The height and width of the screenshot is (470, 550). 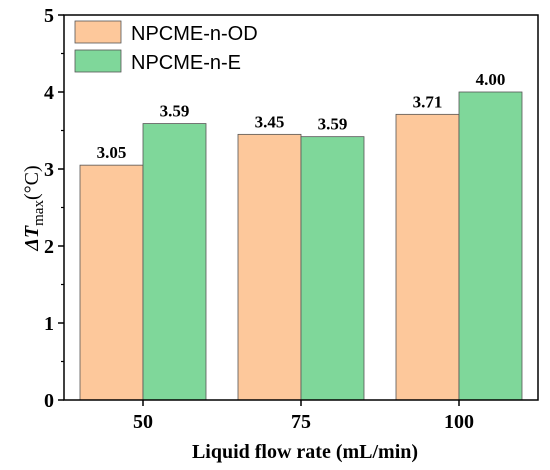 What do you see at coordinates (143, 422) in the screenshot?
I see `x-tick-label: 50` at bounding box center [143, 422].